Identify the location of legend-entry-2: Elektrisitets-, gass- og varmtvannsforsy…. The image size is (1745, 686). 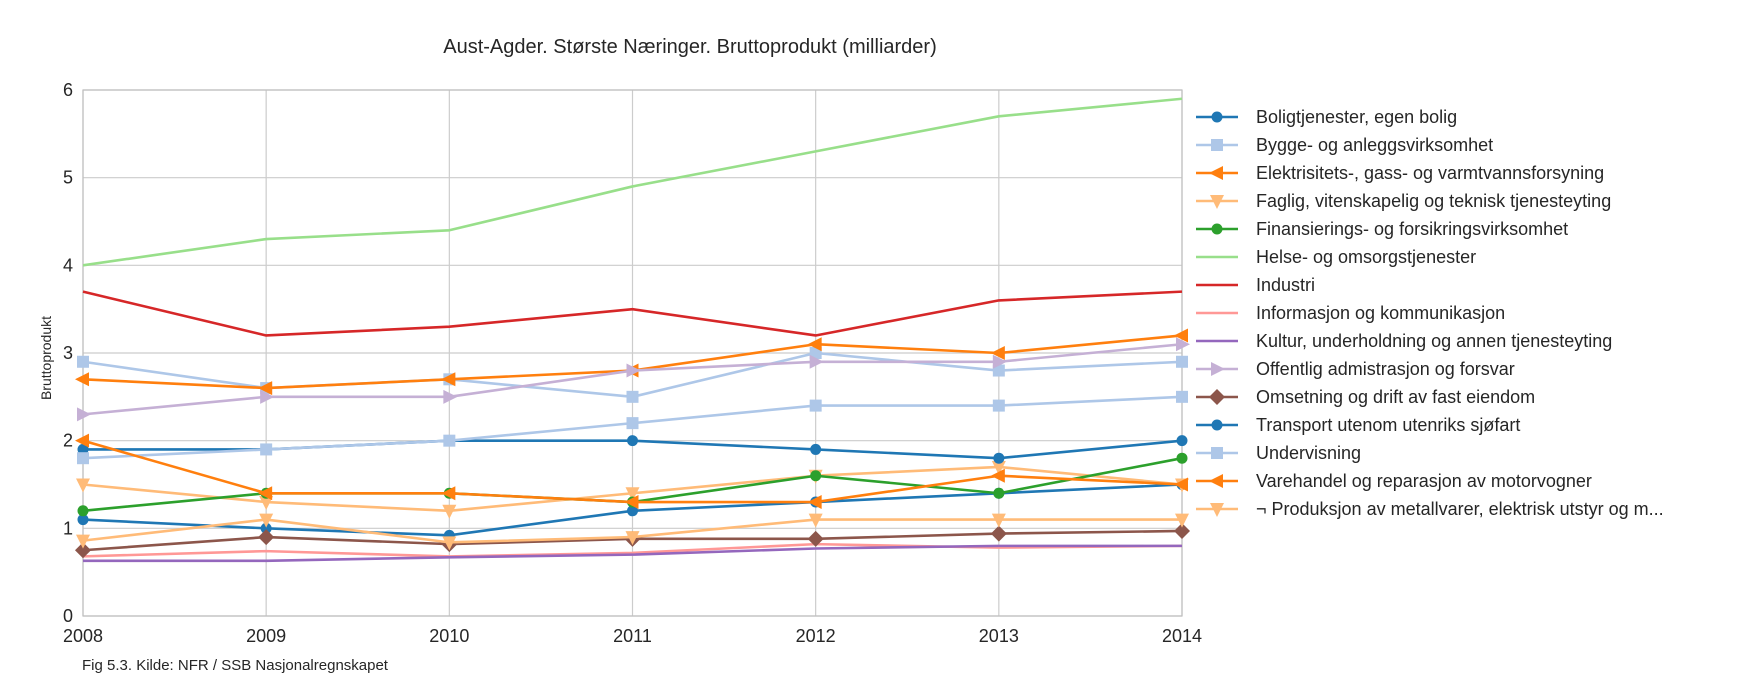
(1400, 173).